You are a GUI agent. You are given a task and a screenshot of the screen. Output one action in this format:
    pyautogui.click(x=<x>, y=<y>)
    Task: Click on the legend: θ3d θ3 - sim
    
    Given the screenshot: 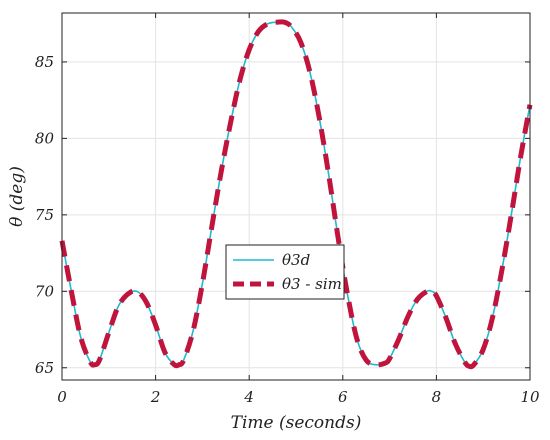 What is the action you would take?
    pyautogui.click(x=285, y=272)
    